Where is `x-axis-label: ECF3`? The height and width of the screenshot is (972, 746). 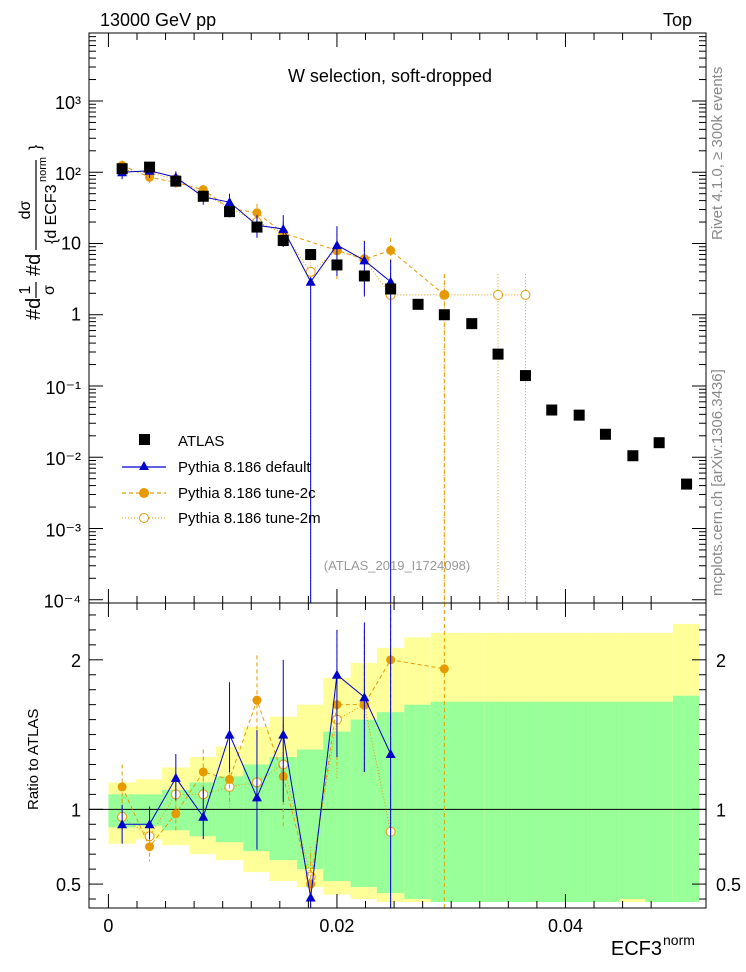
x-axis-label: ECF3 is located at coordinates (636, 949).